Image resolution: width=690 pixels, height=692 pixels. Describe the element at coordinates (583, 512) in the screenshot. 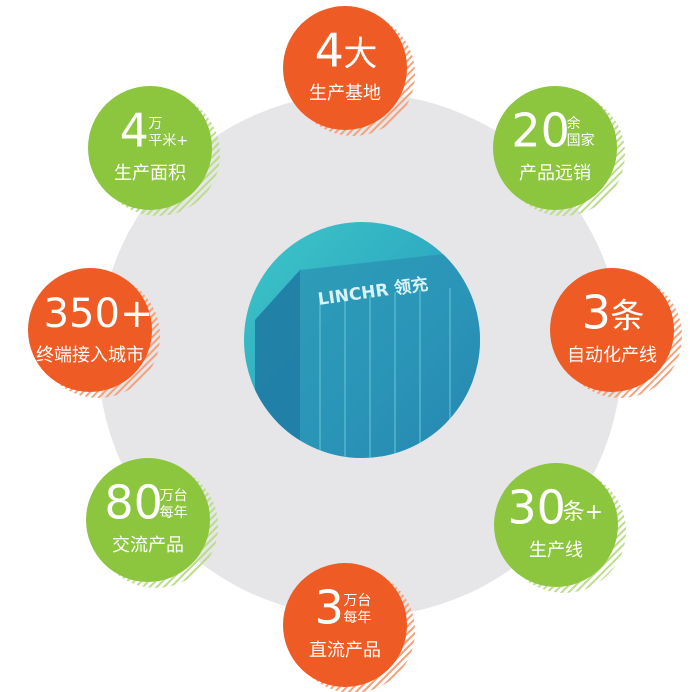

I see `stat-unit: 条+` at that location.